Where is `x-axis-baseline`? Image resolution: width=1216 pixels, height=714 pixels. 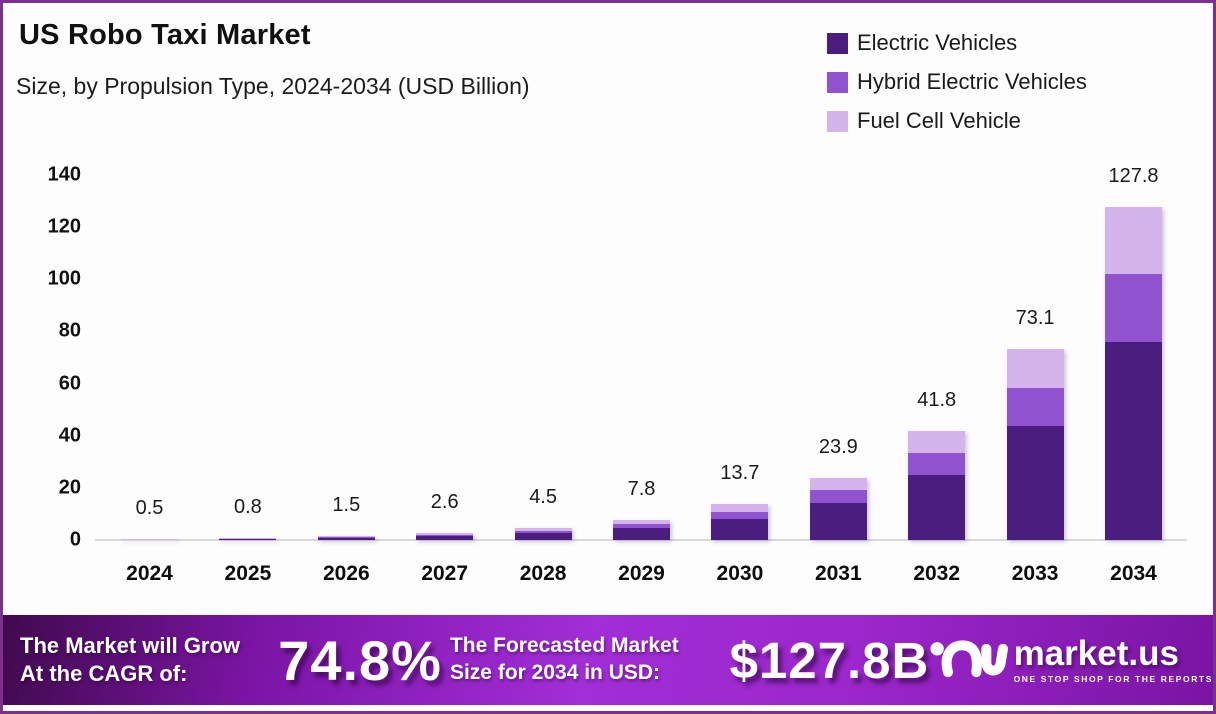 x-axis-baseline is located at coordinates (641, 540).